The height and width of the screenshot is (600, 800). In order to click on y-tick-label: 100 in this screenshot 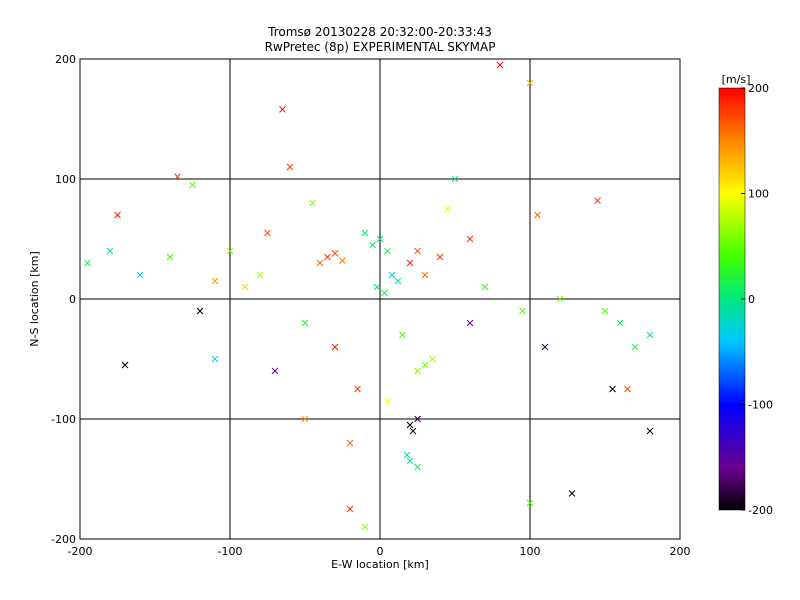, I will do `click(65, 179)`.